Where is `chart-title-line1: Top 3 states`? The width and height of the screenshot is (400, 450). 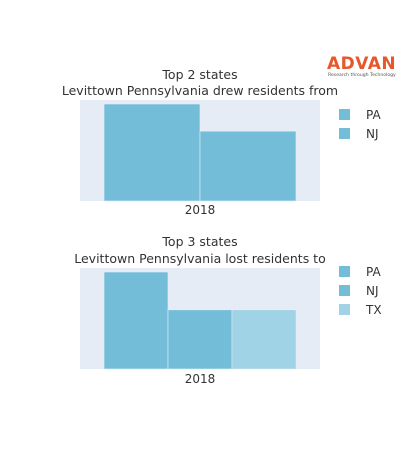
chart-title-line1: Top 3 states is located at coordinates (199, 241).